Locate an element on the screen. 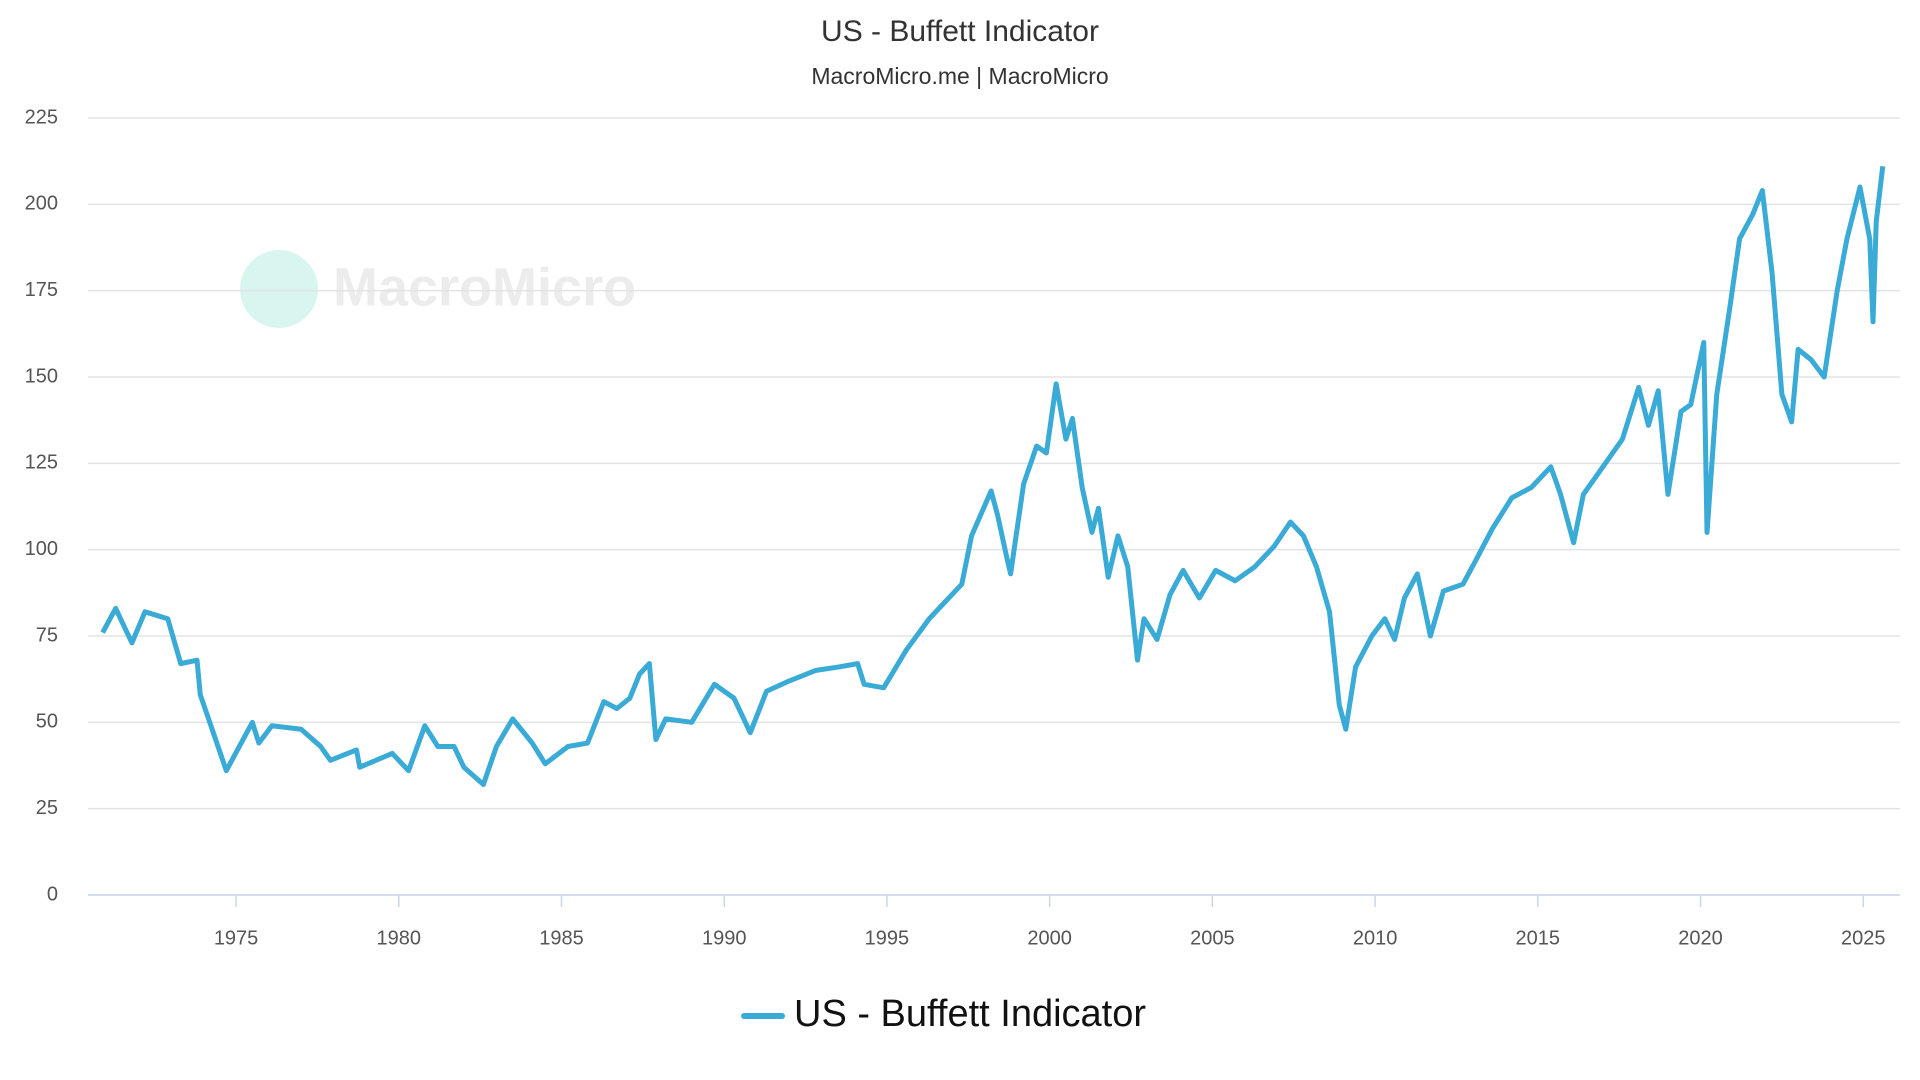  x-tick-label: 2020 is located at coordinates (1700, 938).